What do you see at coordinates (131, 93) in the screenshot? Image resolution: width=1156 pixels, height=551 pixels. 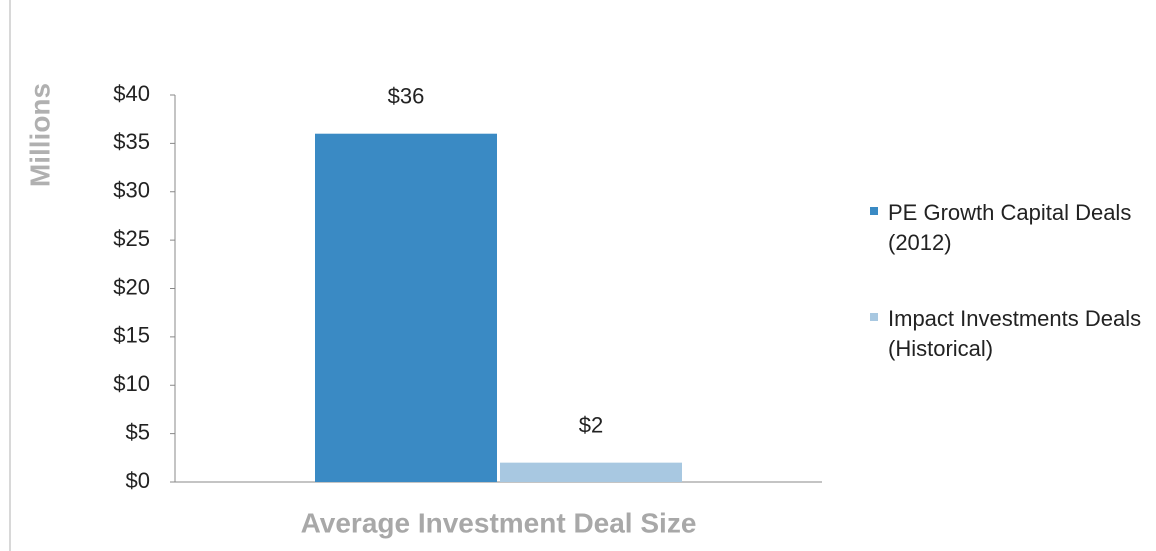 I see `y-tick-label: $40` at bounding box center [131, 93].